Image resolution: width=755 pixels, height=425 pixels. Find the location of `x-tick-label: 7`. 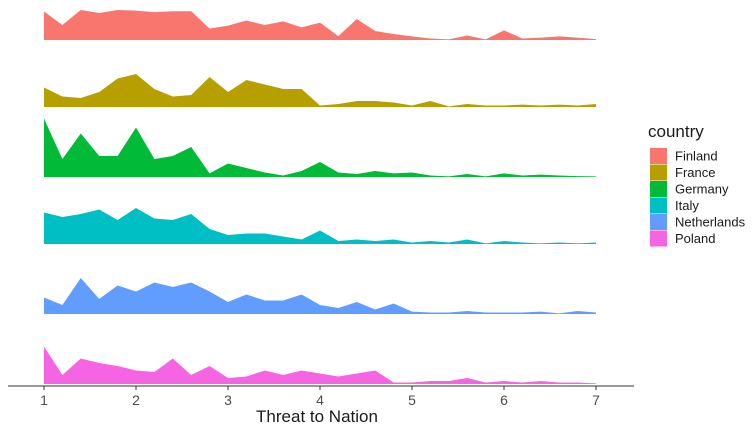

x-tick-label: 7 is located at coordinates (596, 400).